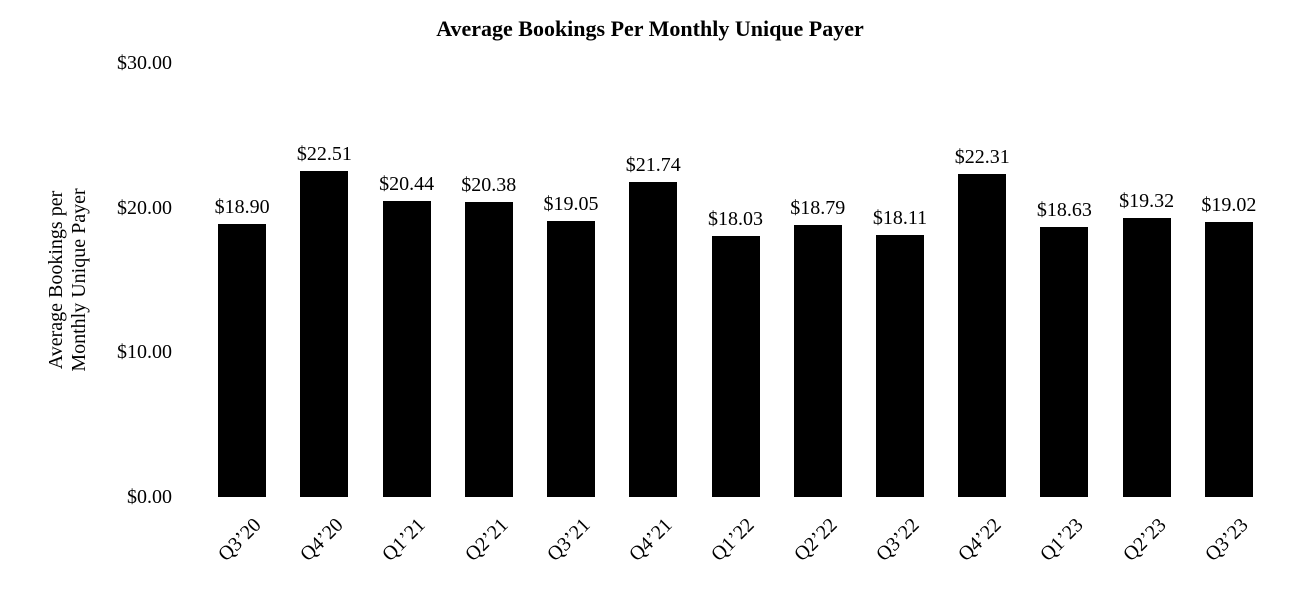 The width and height of the screenshot is (1300, 600). I want to click on bar-value-label: $19.05, so click(571, 204).